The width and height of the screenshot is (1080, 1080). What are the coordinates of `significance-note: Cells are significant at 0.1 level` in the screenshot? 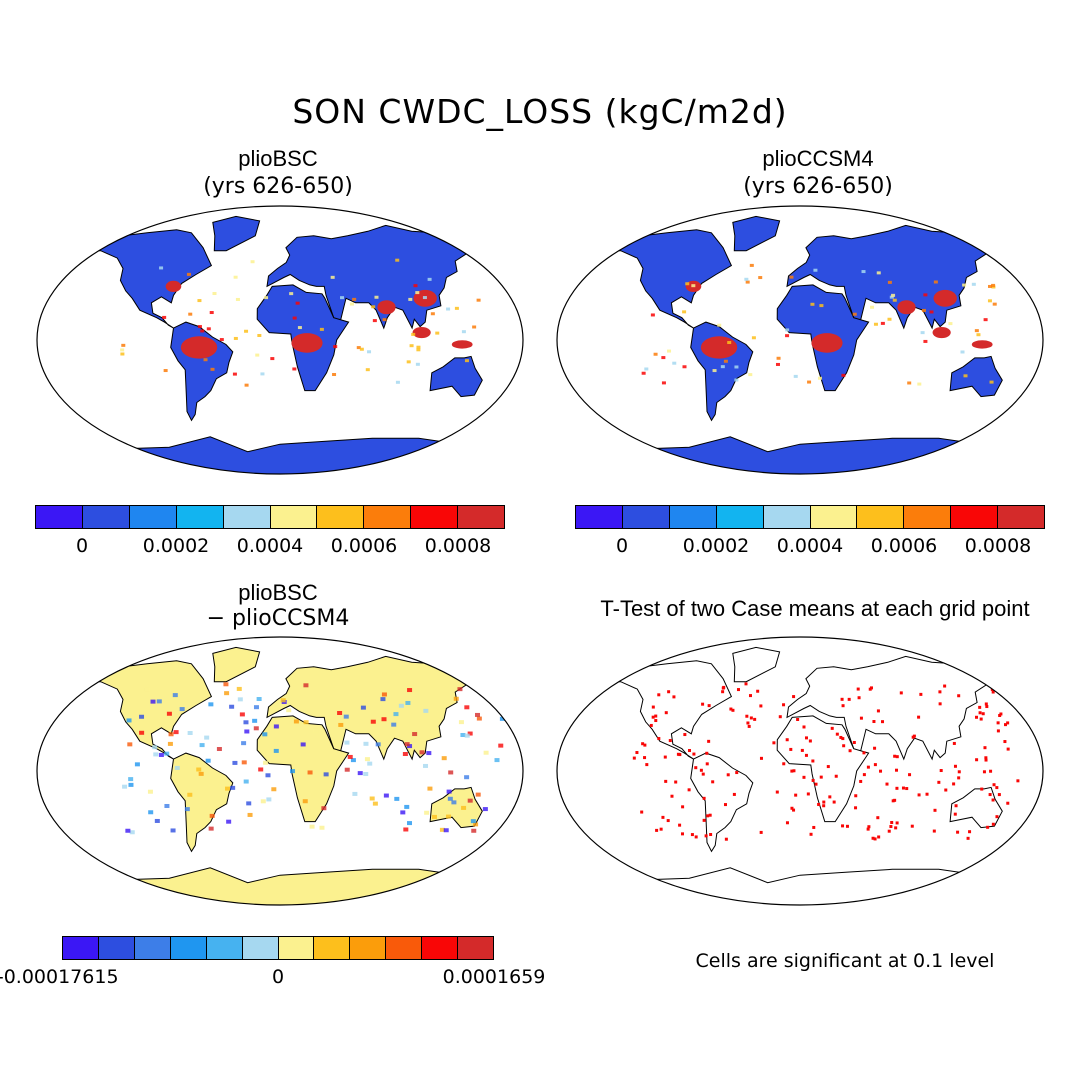 It's located at (845, 961).